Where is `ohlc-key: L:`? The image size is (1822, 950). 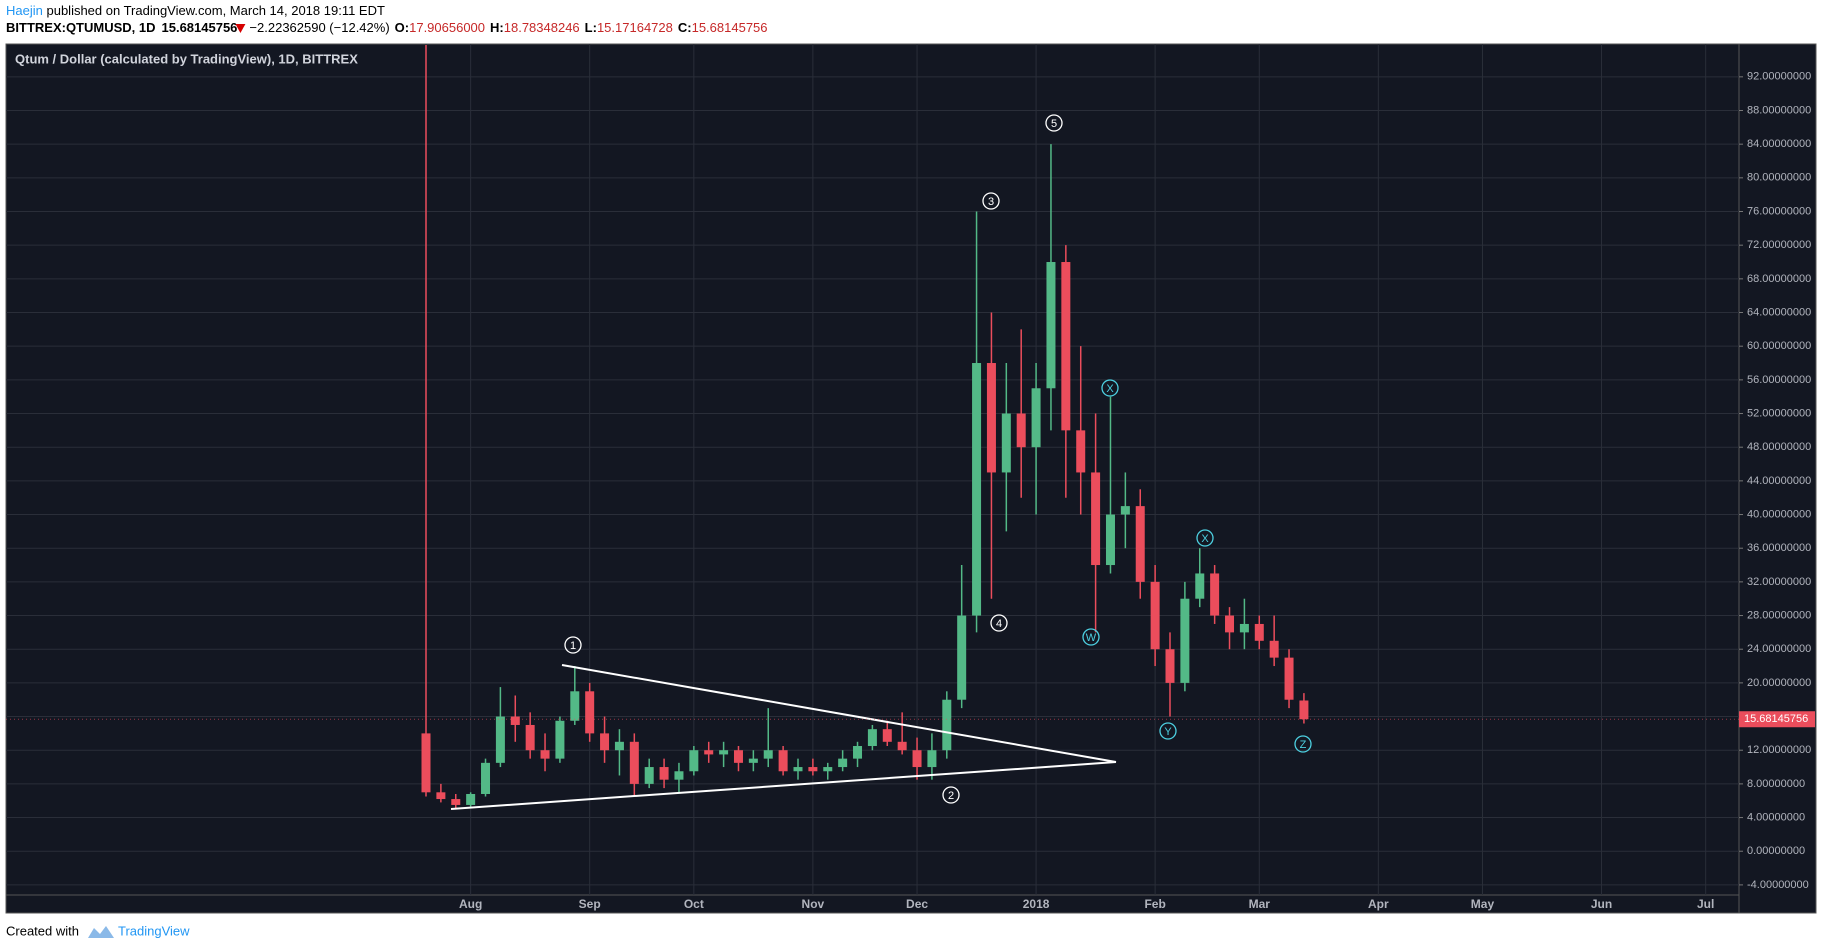
ohlc-key: L: is located at coordinates (591, 27).